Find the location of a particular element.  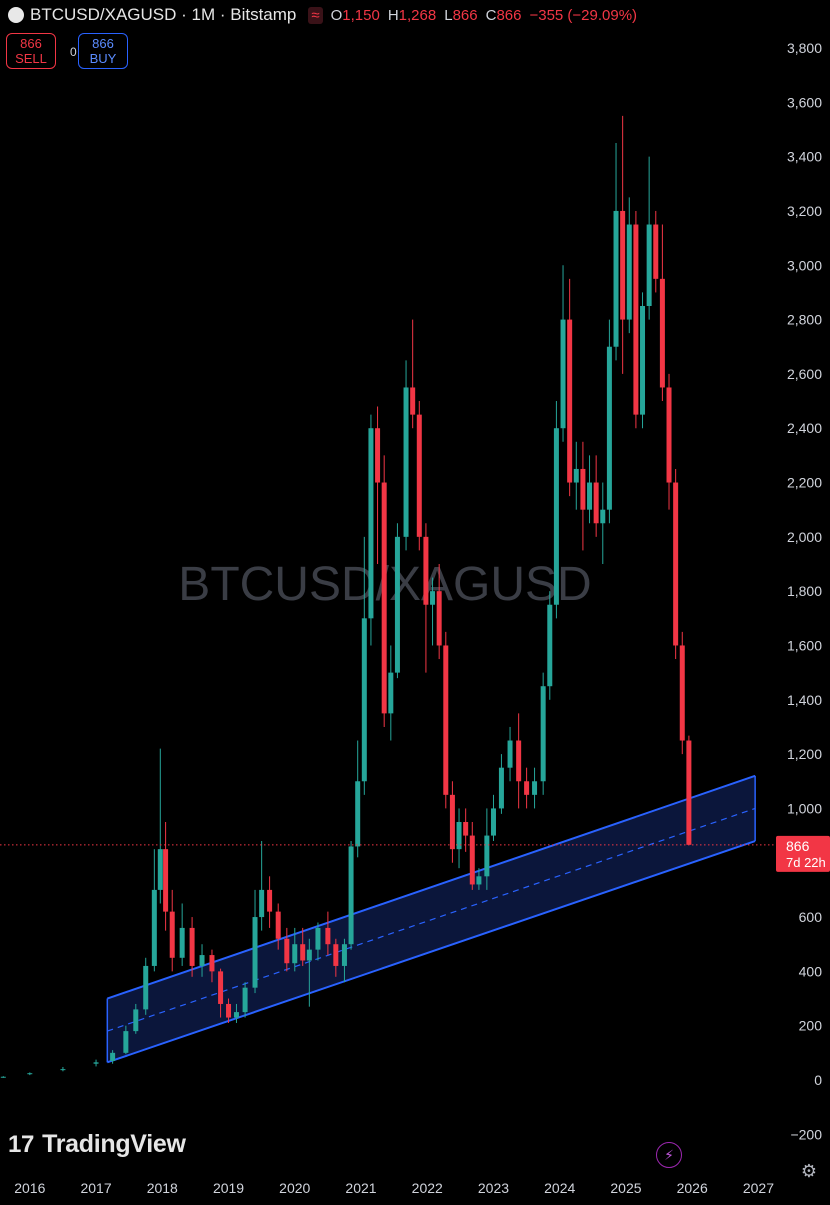

buy-button: 866 BUY is located at coordinates (103, 51).